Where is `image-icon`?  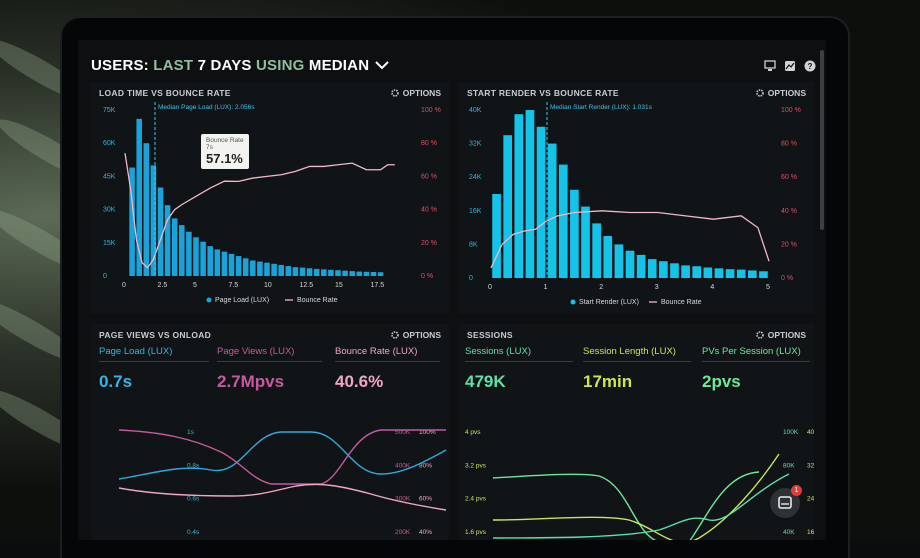 image-icon is located at coordinates (790, 66).